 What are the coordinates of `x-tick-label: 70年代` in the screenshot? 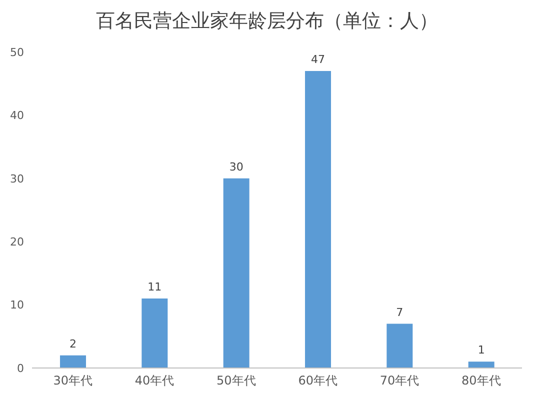 It's located at (400, 381).